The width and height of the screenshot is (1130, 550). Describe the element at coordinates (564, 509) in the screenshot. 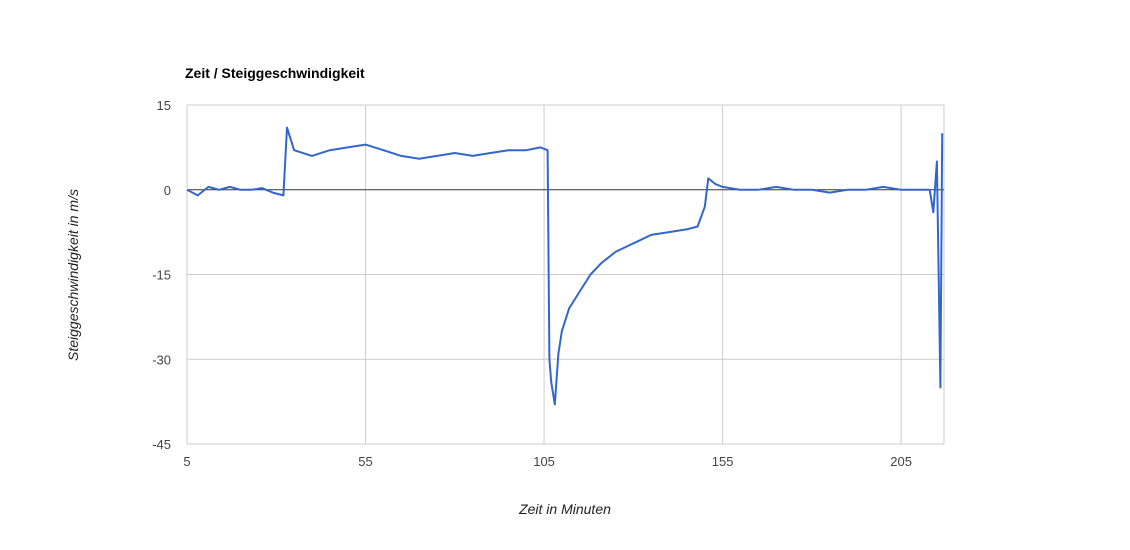

I see `x-axis-label: Zeit in Minuten` at that location.